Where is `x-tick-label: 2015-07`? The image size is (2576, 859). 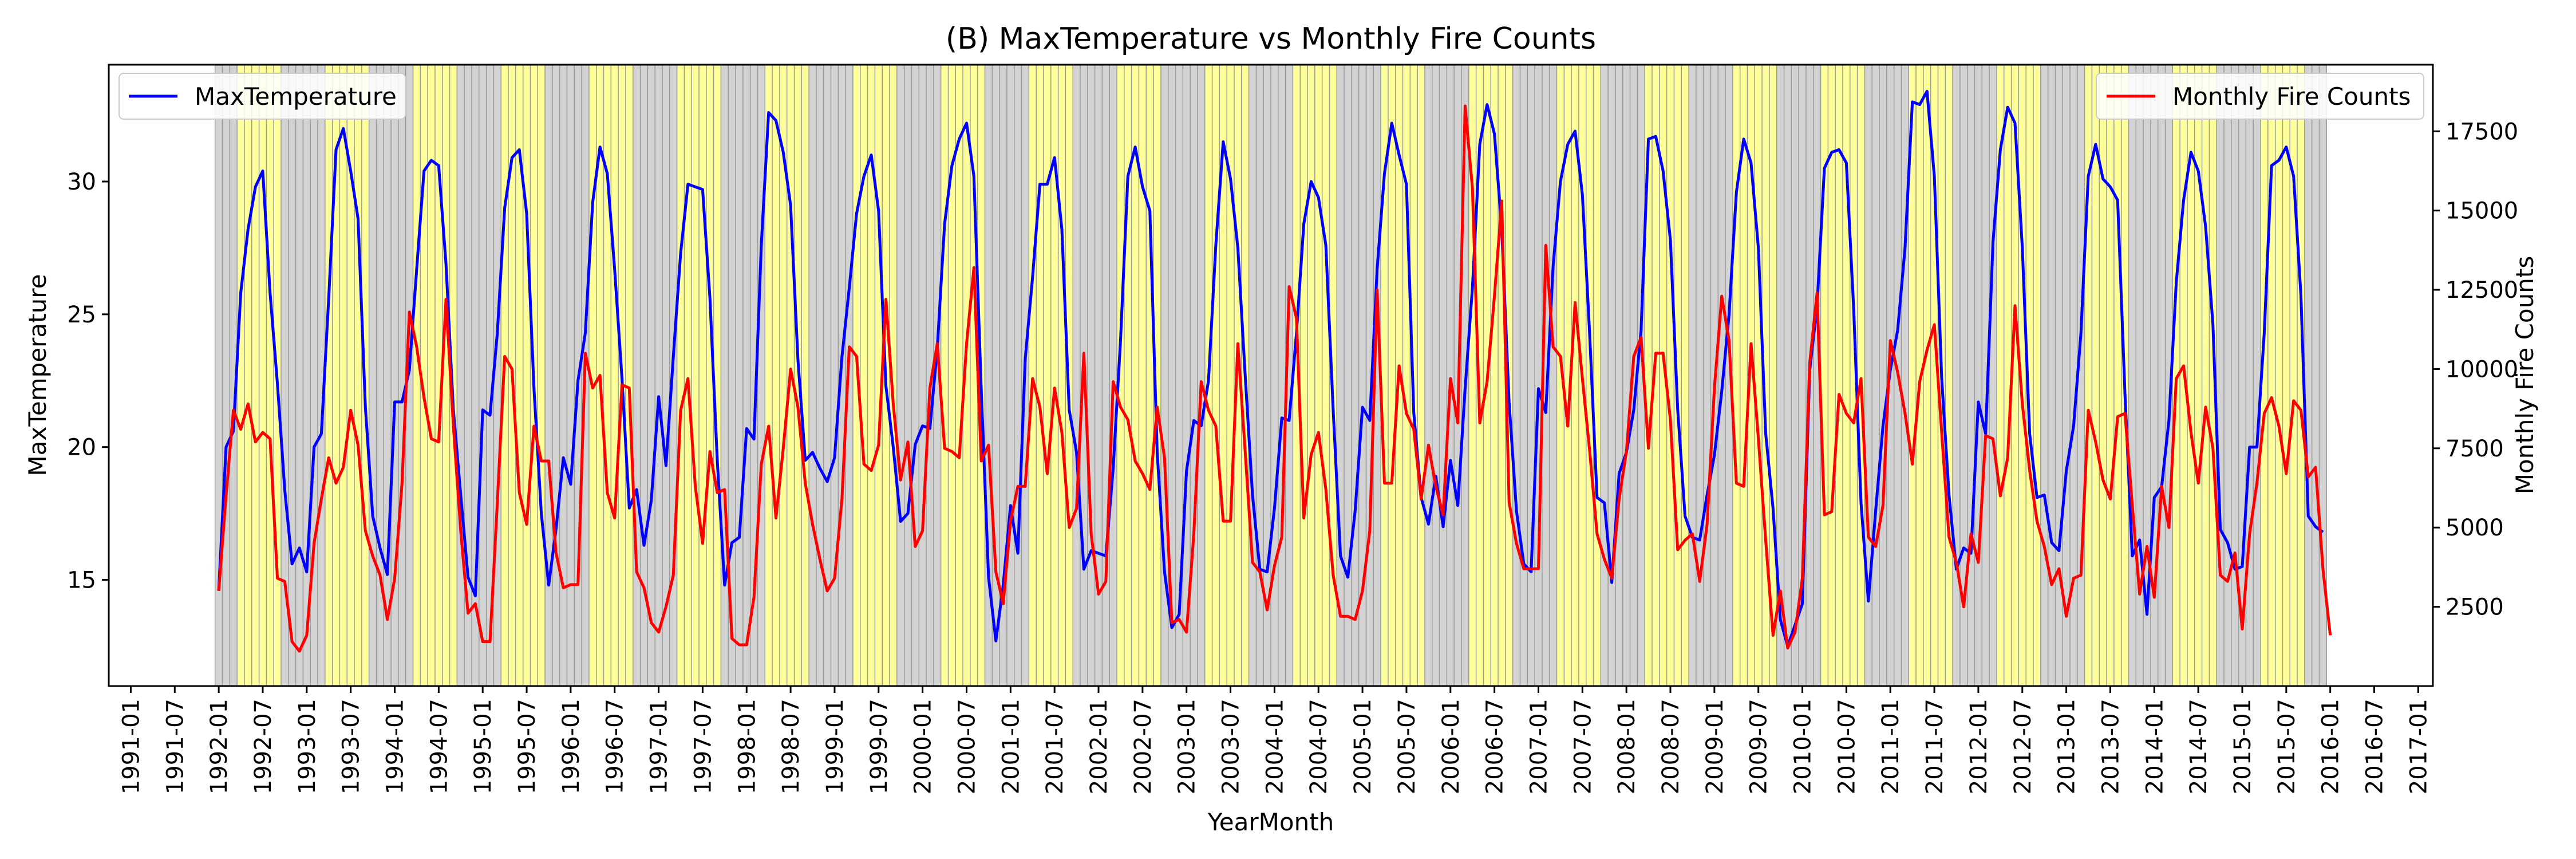
x-tick-label: 2015-07 is located at coordinates (2287, 746).